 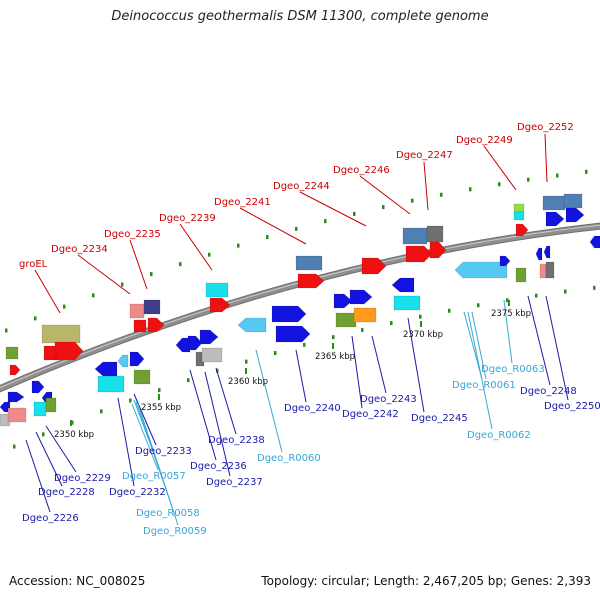 What do you see at coordinates (439, 418) in the screenshot?
I see `gene-label-dgeo-2245: Dgeo_2245` at bounding box center [439, 418].